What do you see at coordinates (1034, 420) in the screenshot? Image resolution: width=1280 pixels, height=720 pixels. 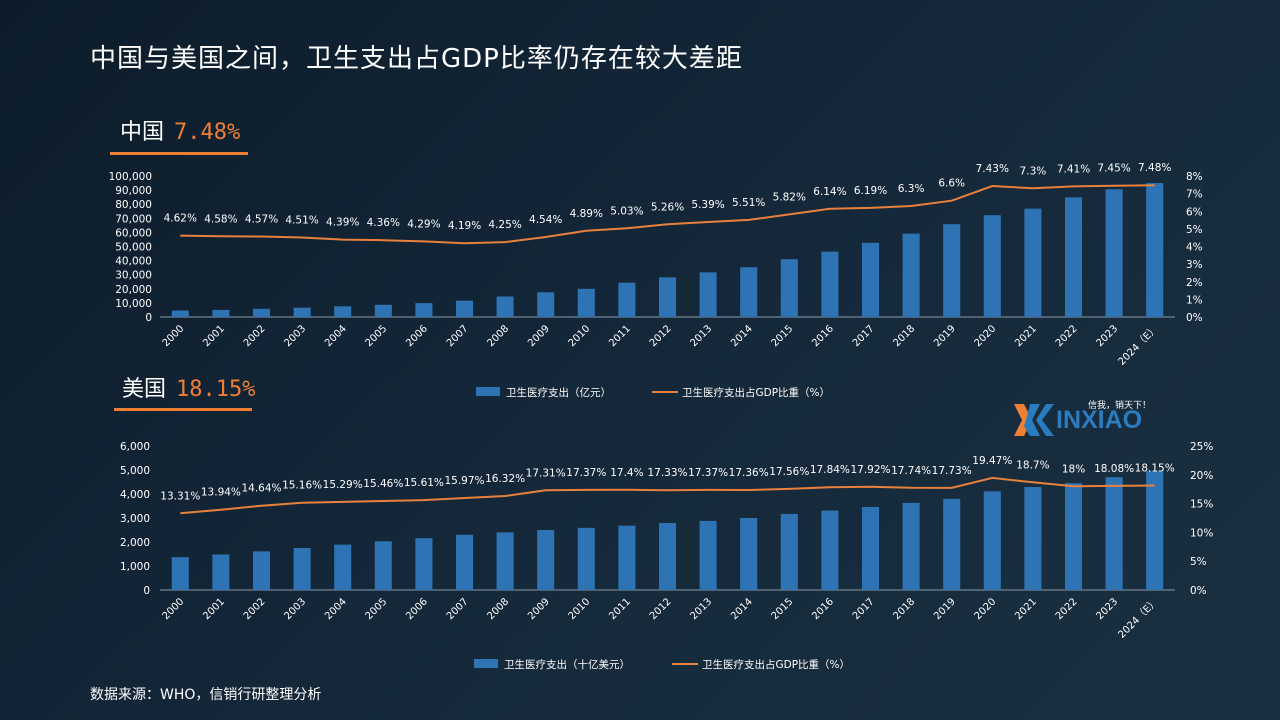 I see `logo-mark-icon` at bounding box center [1034, 420].